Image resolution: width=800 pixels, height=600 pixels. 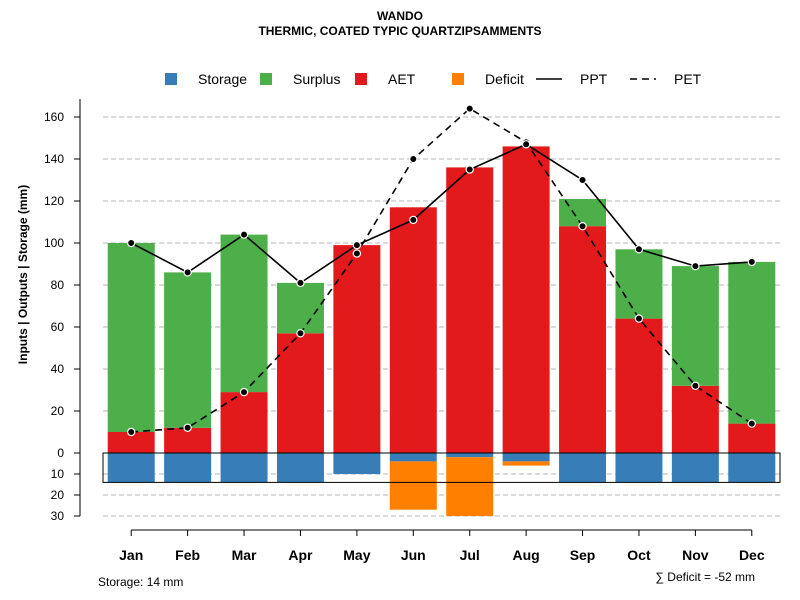 I want to click on y-tick-label: 100, so click(x=54, y=243).